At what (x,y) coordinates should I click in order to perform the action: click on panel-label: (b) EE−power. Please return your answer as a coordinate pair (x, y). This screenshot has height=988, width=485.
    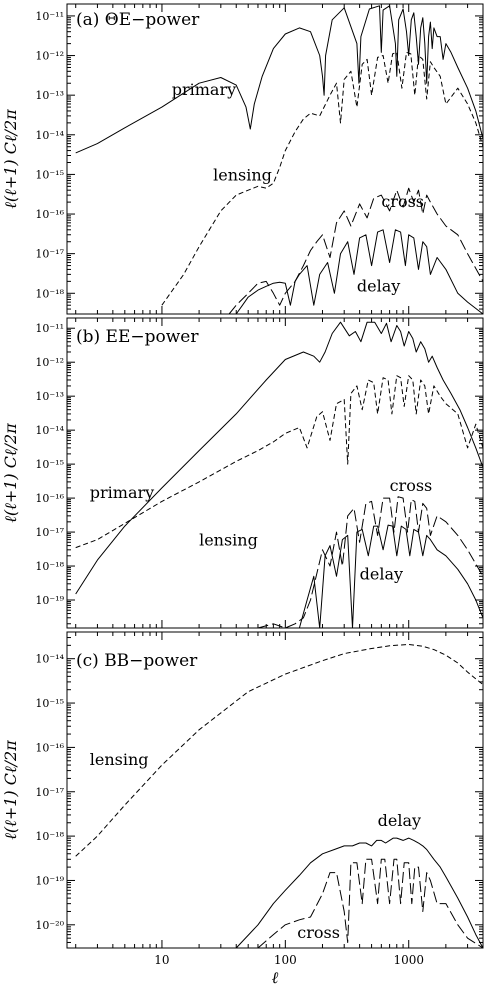
    Looking at the image, I should click on (137, 337).